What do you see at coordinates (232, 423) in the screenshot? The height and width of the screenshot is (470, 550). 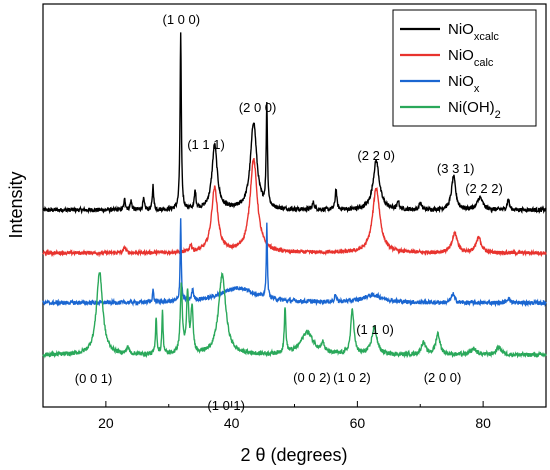 I see `x-tick-label: 40` at bounding box center [232, 423].